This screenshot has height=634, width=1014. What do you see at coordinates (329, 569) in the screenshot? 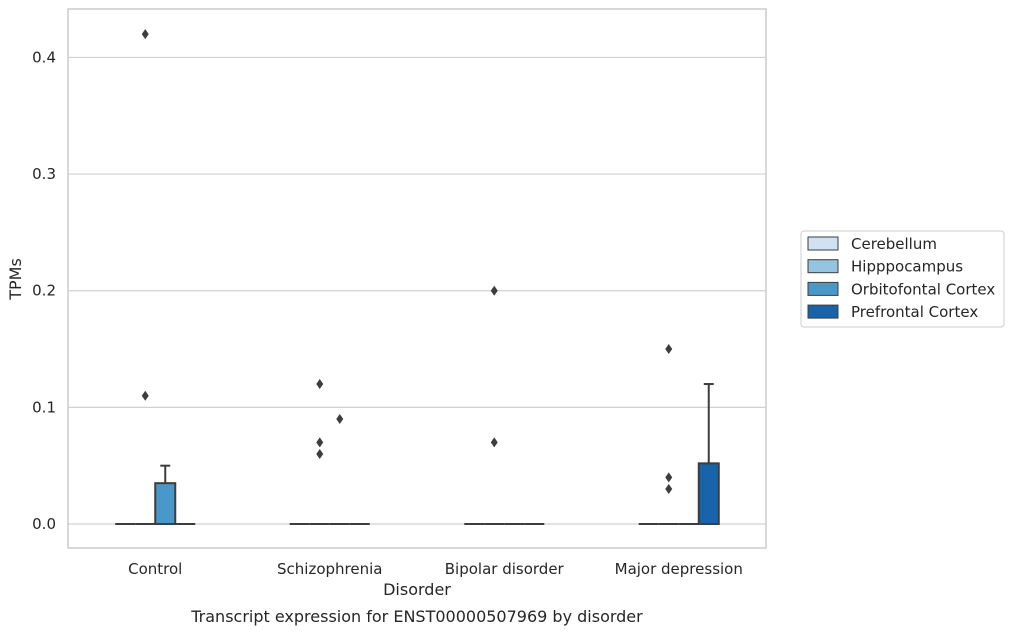
I see `x-tick-label: Schizophrenia` at bounding box center [329, 569].